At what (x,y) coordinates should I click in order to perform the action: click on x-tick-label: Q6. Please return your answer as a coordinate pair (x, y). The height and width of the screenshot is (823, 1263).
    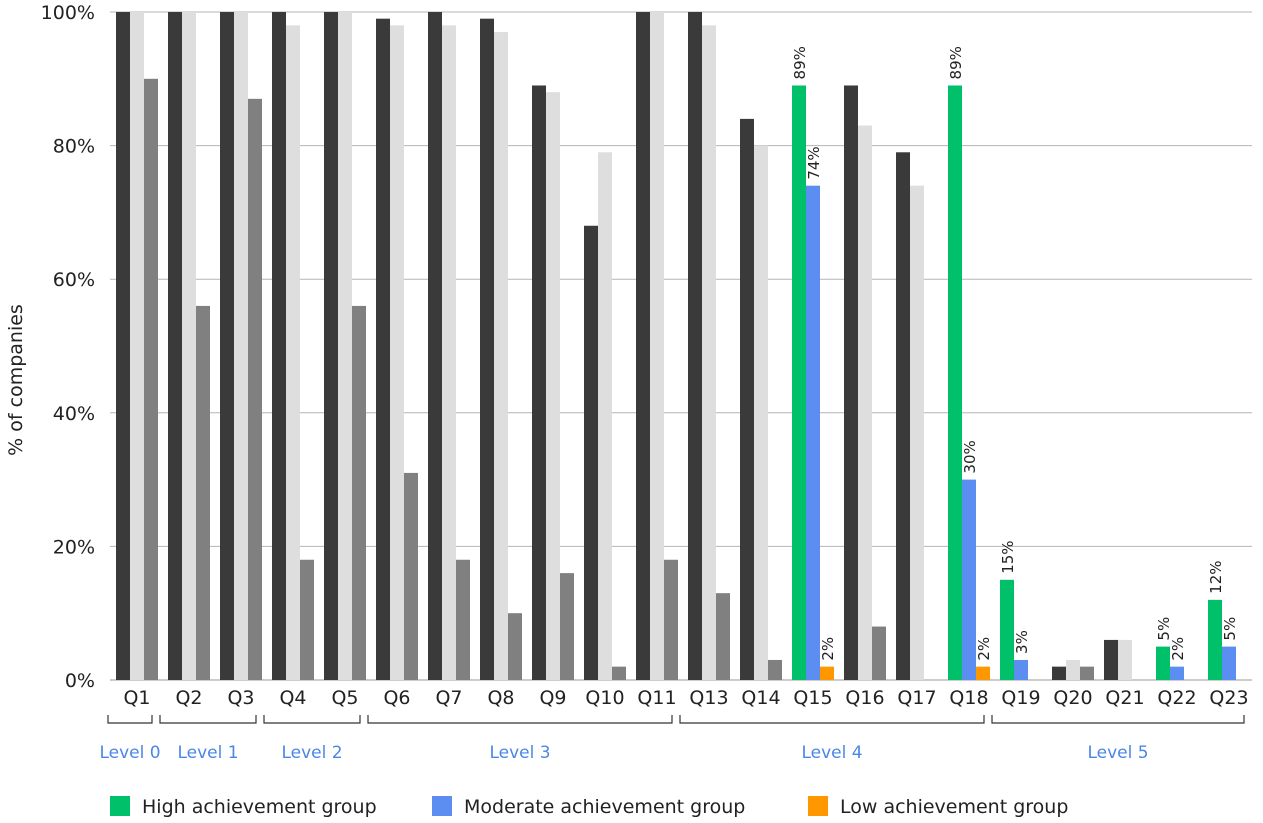
    Looking at the image, I should click on (396, 698).